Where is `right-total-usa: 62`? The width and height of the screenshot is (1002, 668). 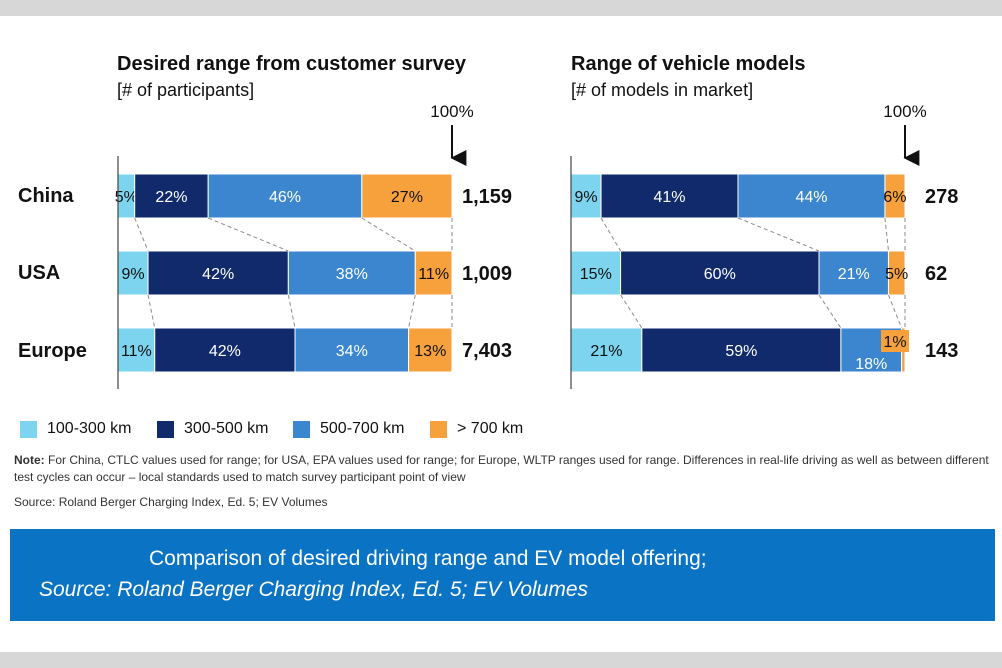 right-total-usa: 62 is located at coordinates (936, 274).